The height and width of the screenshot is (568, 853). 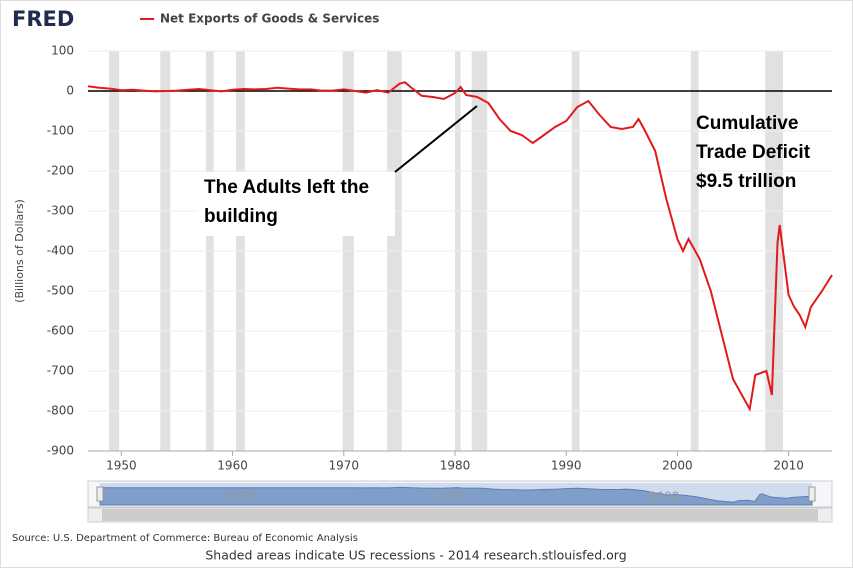 I want to click on annotation-arrow, so click(x=436, y=139).